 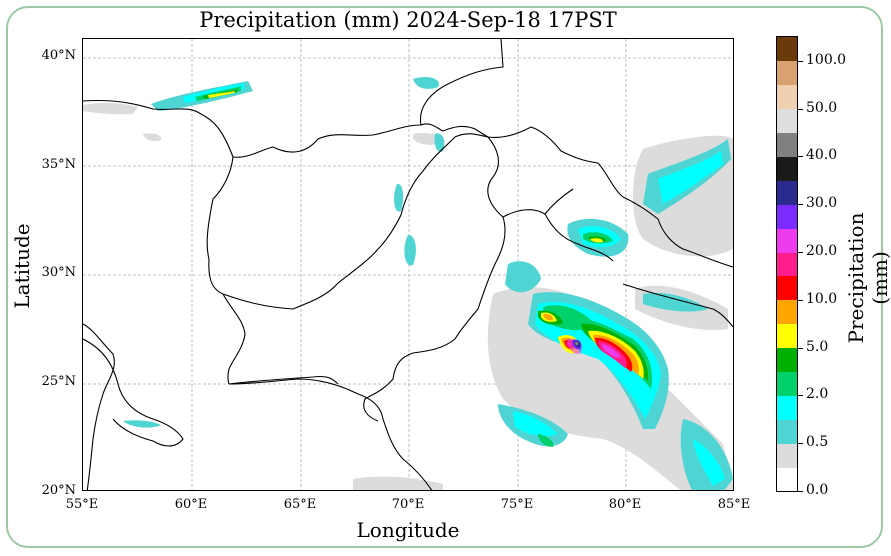 I want to click on x-tick-label: 60°E, so click(x=191, y=504).